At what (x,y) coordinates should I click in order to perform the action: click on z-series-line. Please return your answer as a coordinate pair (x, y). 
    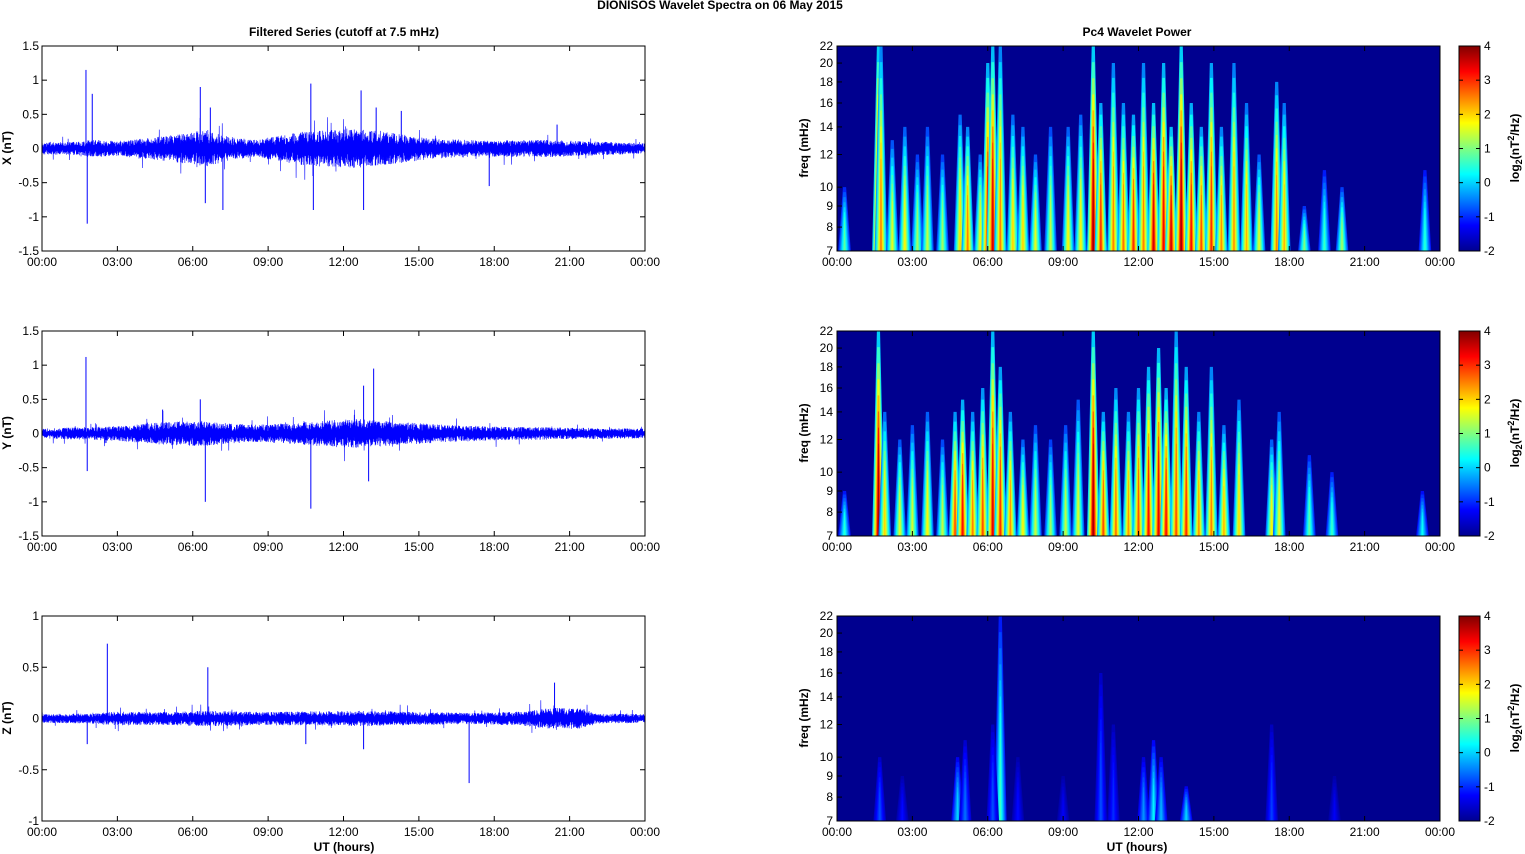
    Looking at the image, I should click on (343, 713).